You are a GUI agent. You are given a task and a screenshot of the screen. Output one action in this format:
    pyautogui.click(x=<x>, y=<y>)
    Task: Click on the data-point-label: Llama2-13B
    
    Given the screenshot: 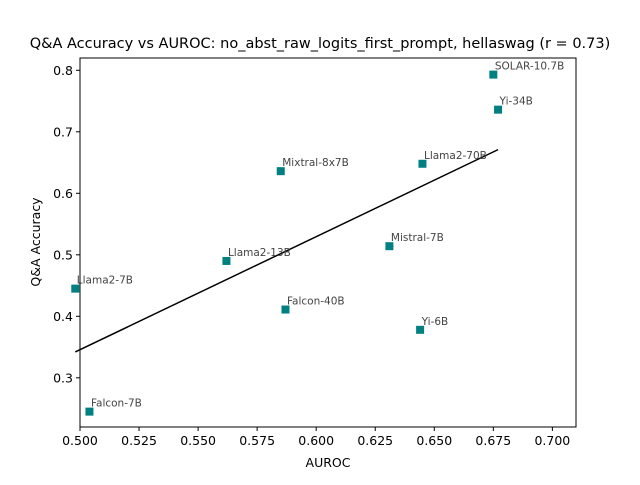 What is the action you would take?
    pyautogui.click(x=259, y=253)
    